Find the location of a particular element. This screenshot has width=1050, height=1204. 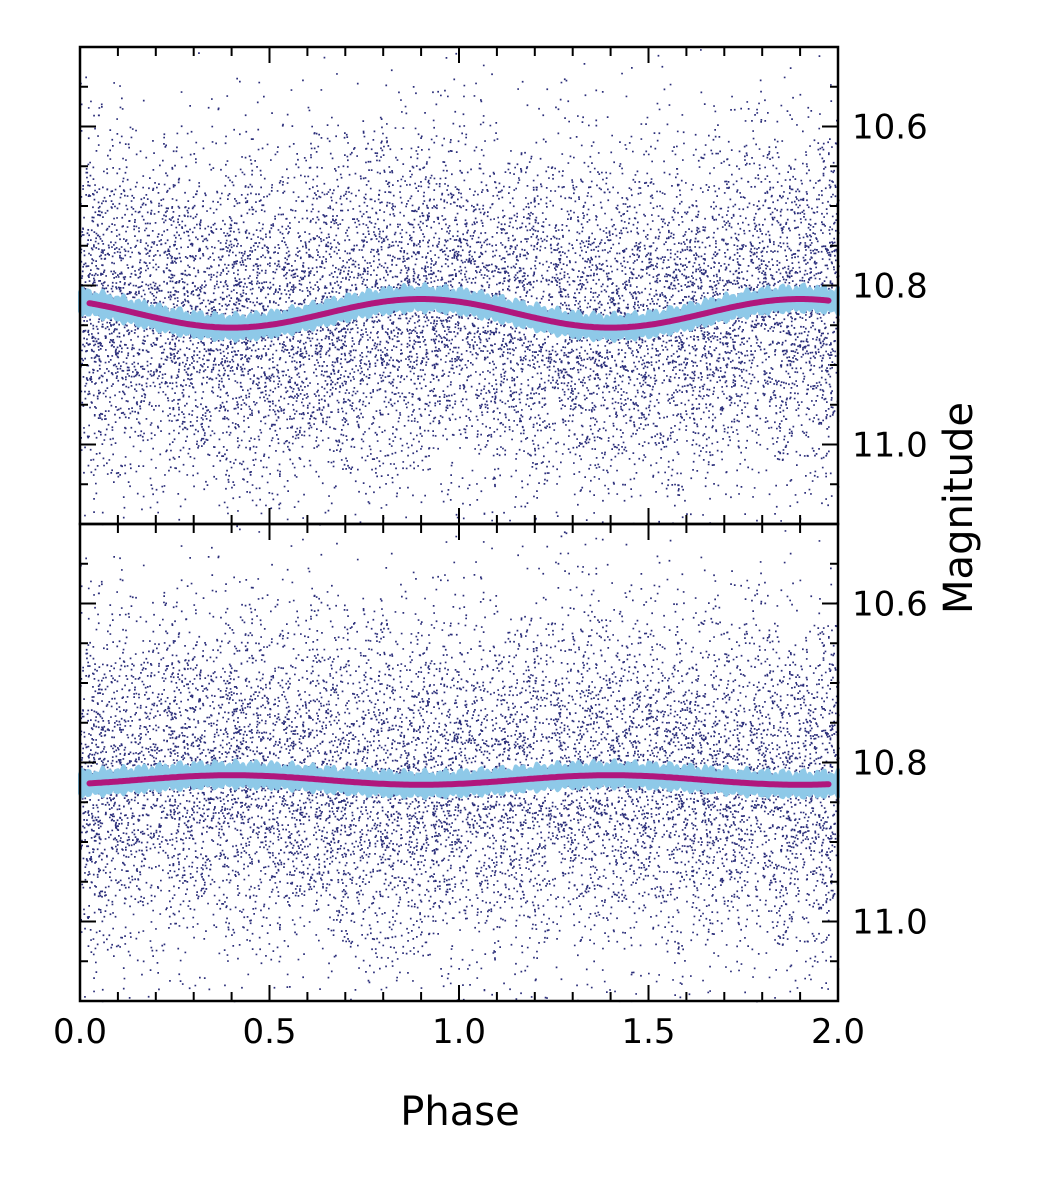

x-tick-label: 2.0 is located at coordinates (838, 1032).